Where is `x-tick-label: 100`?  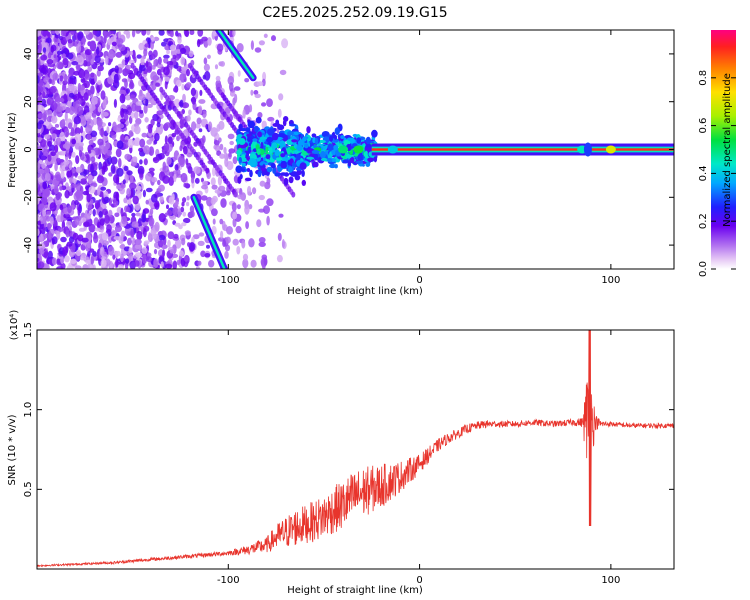
x-tick-label: 100 is located at coordinates (610, 280).